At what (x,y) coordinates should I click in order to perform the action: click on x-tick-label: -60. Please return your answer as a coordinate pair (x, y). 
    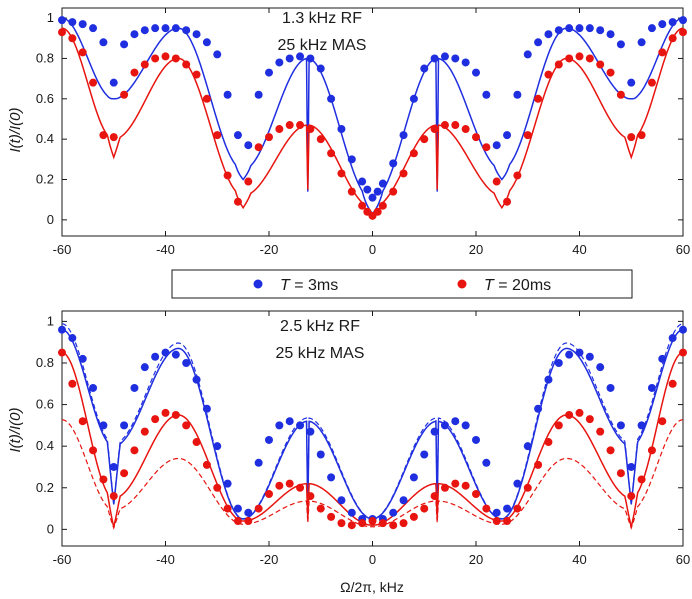
    Looking at the image, I should click on (62, 249).